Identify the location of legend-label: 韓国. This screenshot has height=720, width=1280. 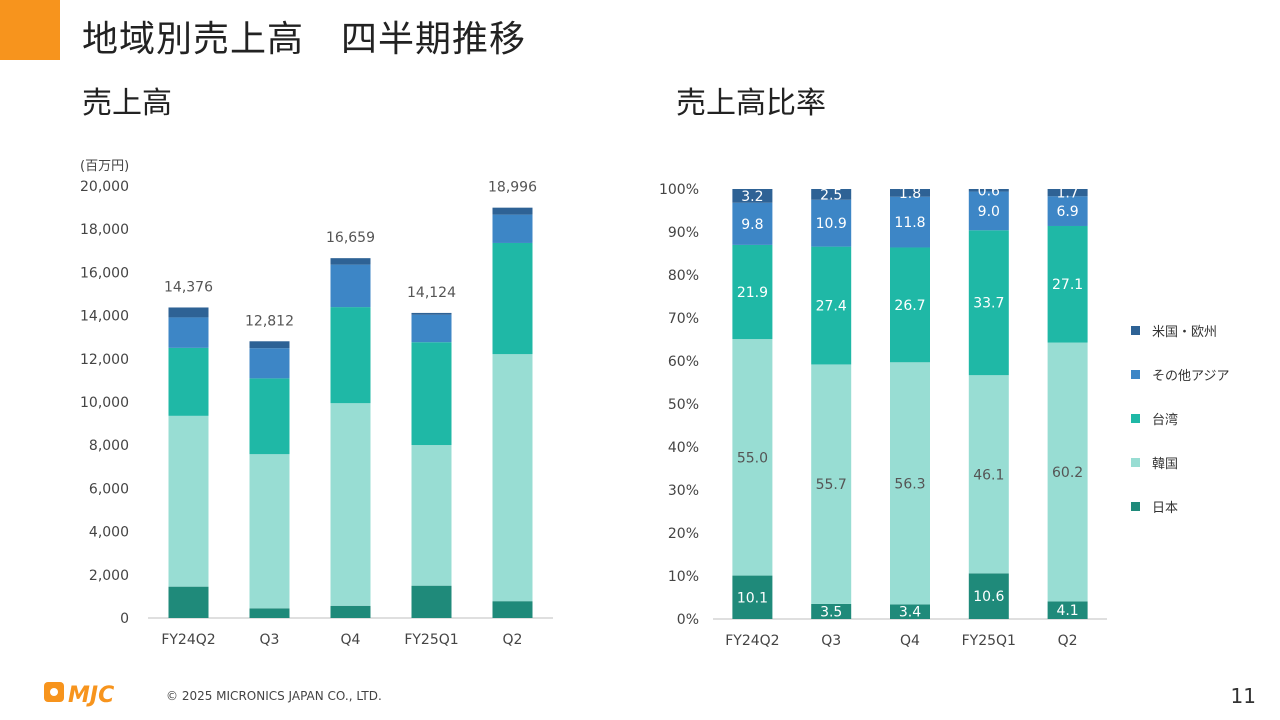
(1165, 464).